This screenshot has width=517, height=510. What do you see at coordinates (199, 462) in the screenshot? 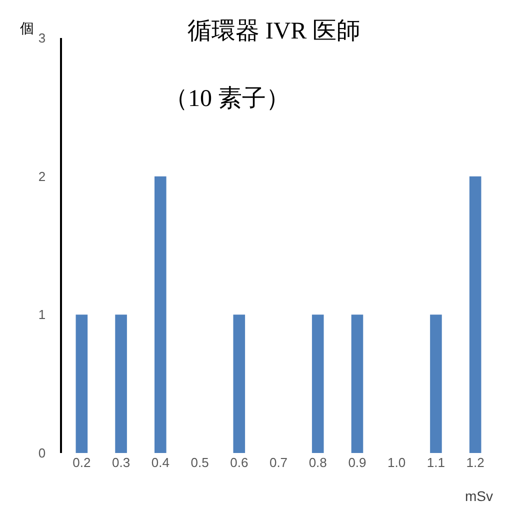
I see `x-tick-label: 0.5` at bounding box center [199, 462].